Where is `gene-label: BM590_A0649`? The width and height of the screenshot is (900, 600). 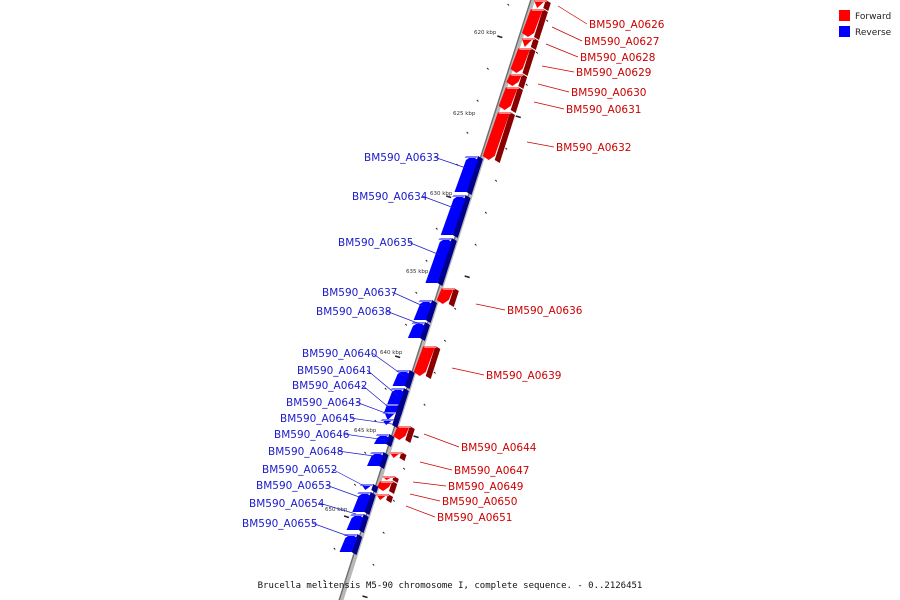
gene-label: BM590_A0649 is located at coordinates (485, 487).